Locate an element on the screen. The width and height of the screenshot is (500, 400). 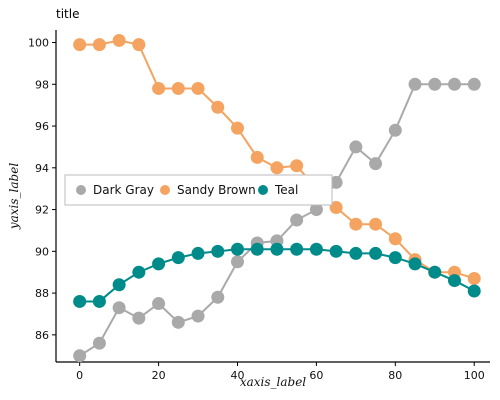
x-tick-label: 60 is located at coordinates (316, 375).